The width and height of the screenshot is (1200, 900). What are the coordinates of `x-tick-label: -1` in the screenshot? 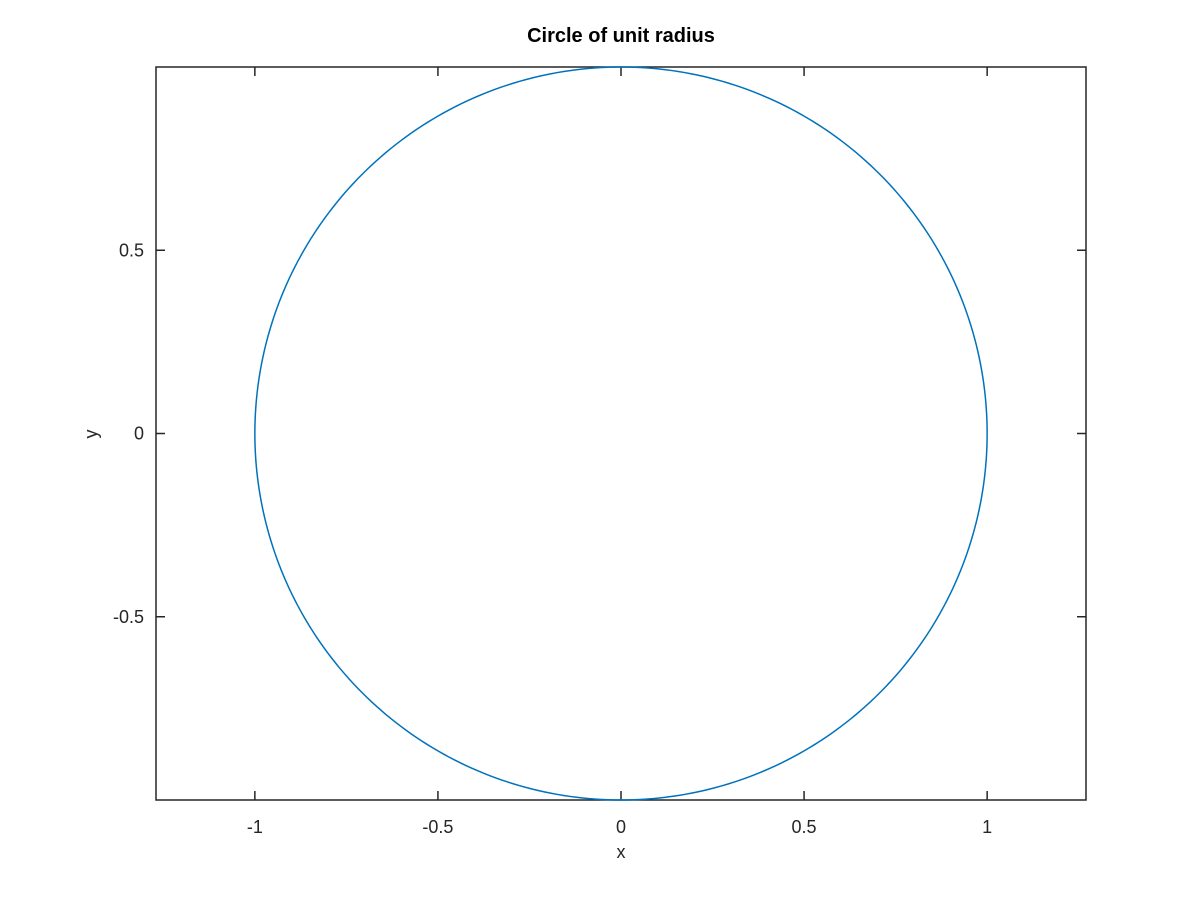 It's located at (255, 827).